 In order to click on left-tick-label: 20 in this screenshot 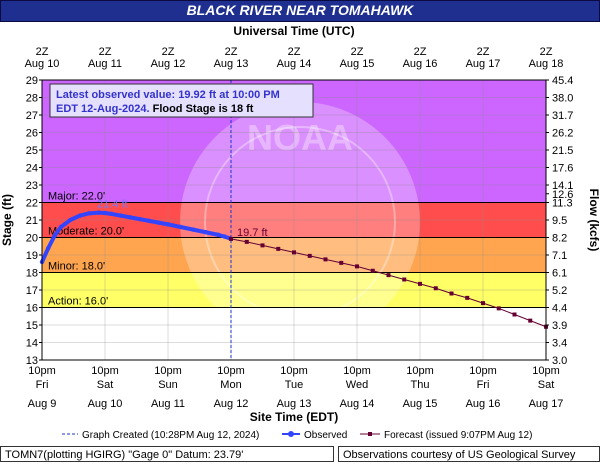, I will do `click(32, 239)`.